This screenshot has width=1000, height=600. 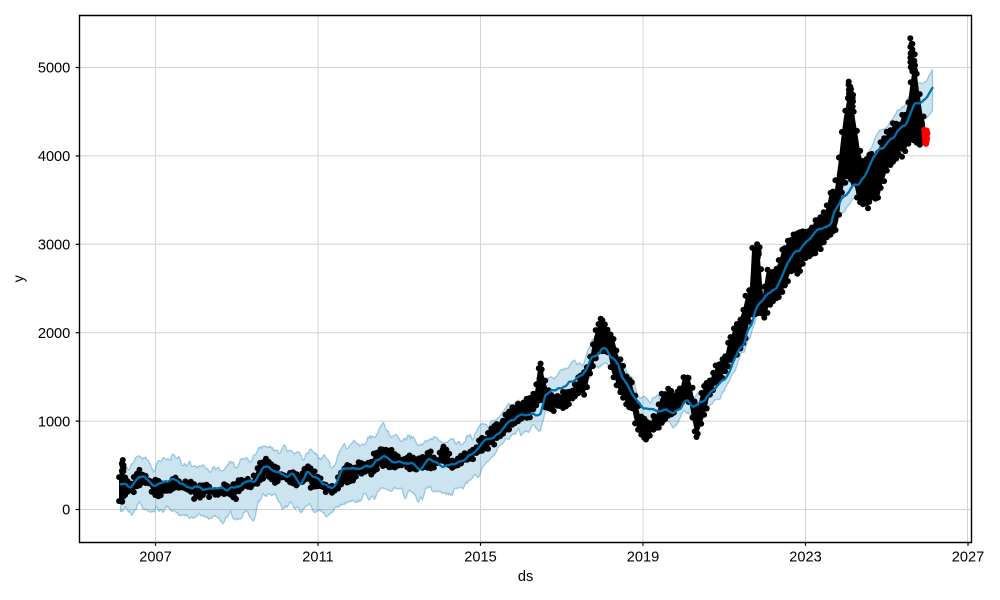 I want to click on svg-text: 2000, so click(x=54, y=334).